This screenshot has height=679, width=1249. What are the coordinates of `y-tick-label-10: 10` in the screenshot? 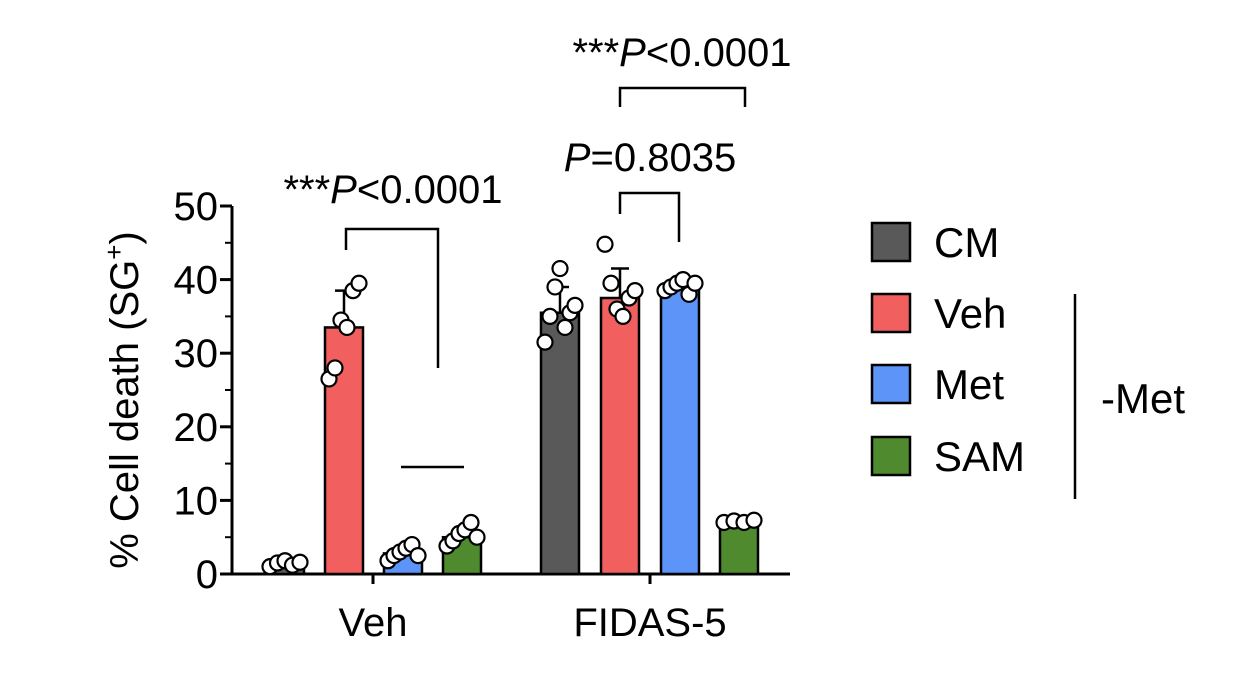 It's located at (196, 501).